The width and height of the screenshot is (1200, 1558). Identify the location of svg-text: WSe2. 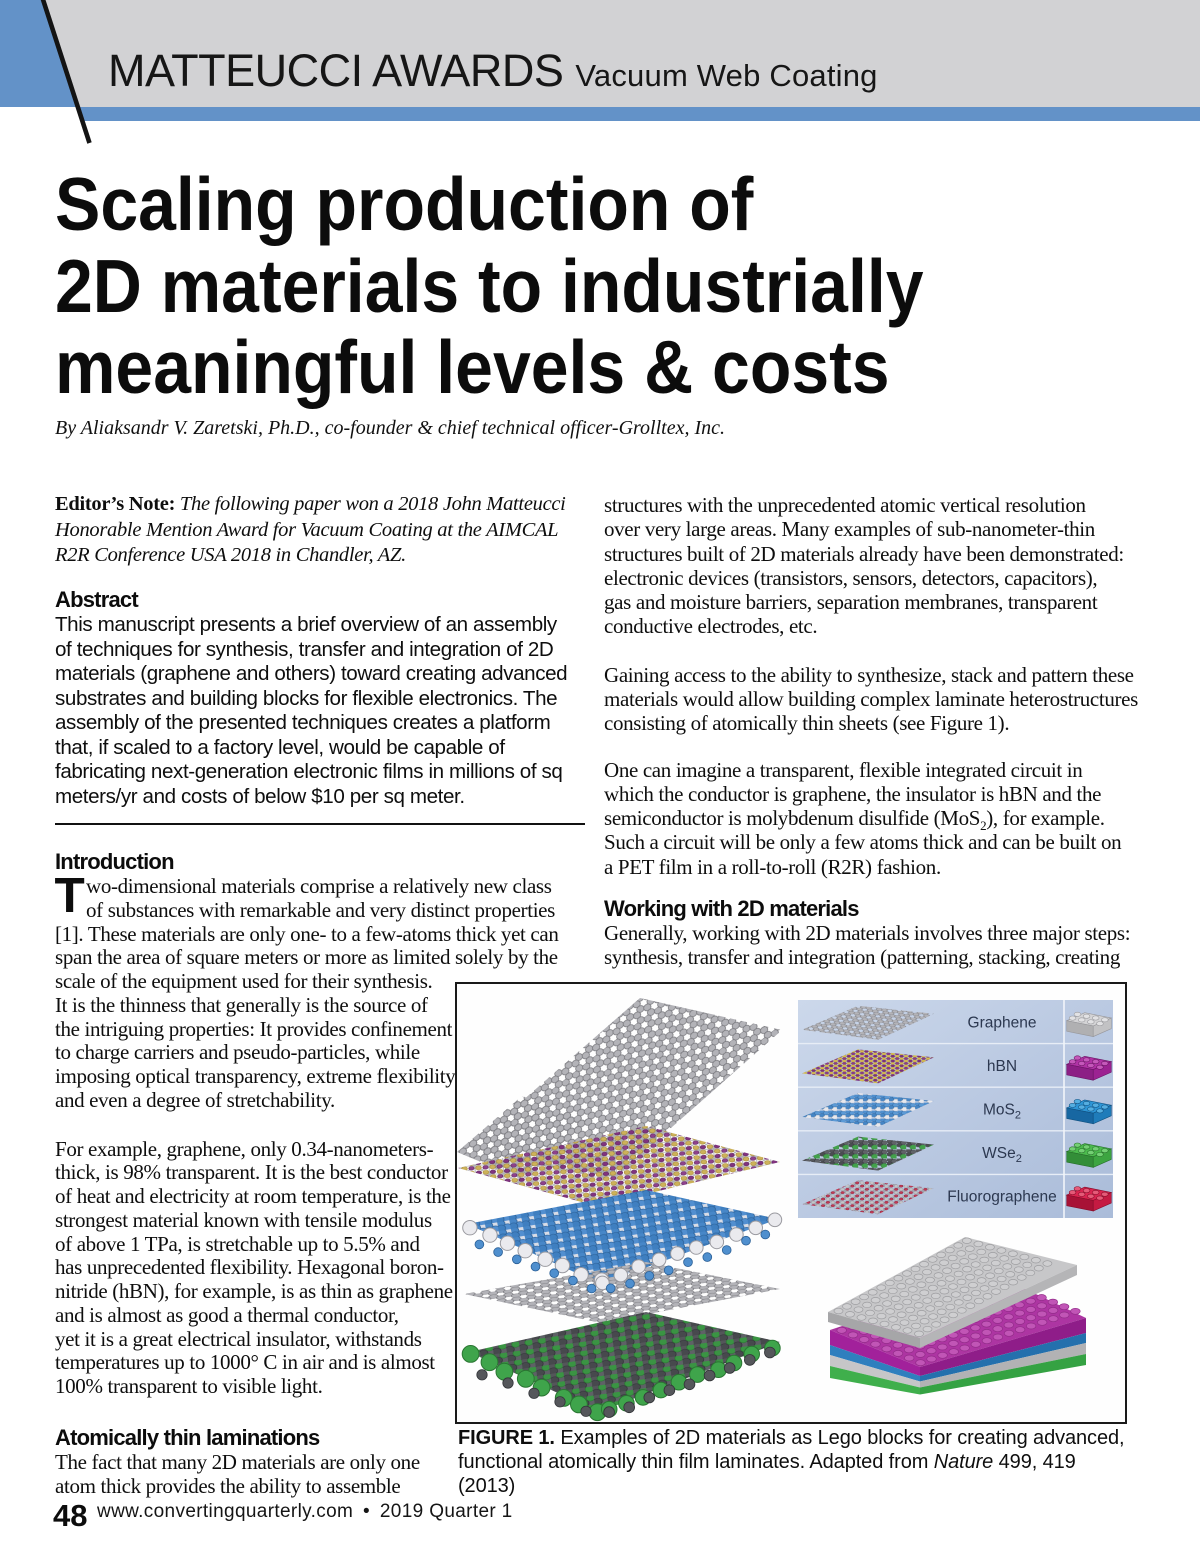
(1002, 1155).